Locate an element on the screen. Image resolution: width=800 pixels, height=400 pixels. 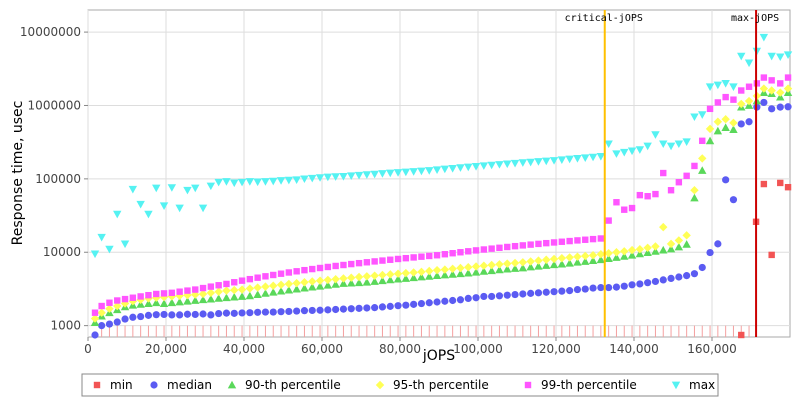
y-tick-label: 1000 is located at coordinates (65, 326).